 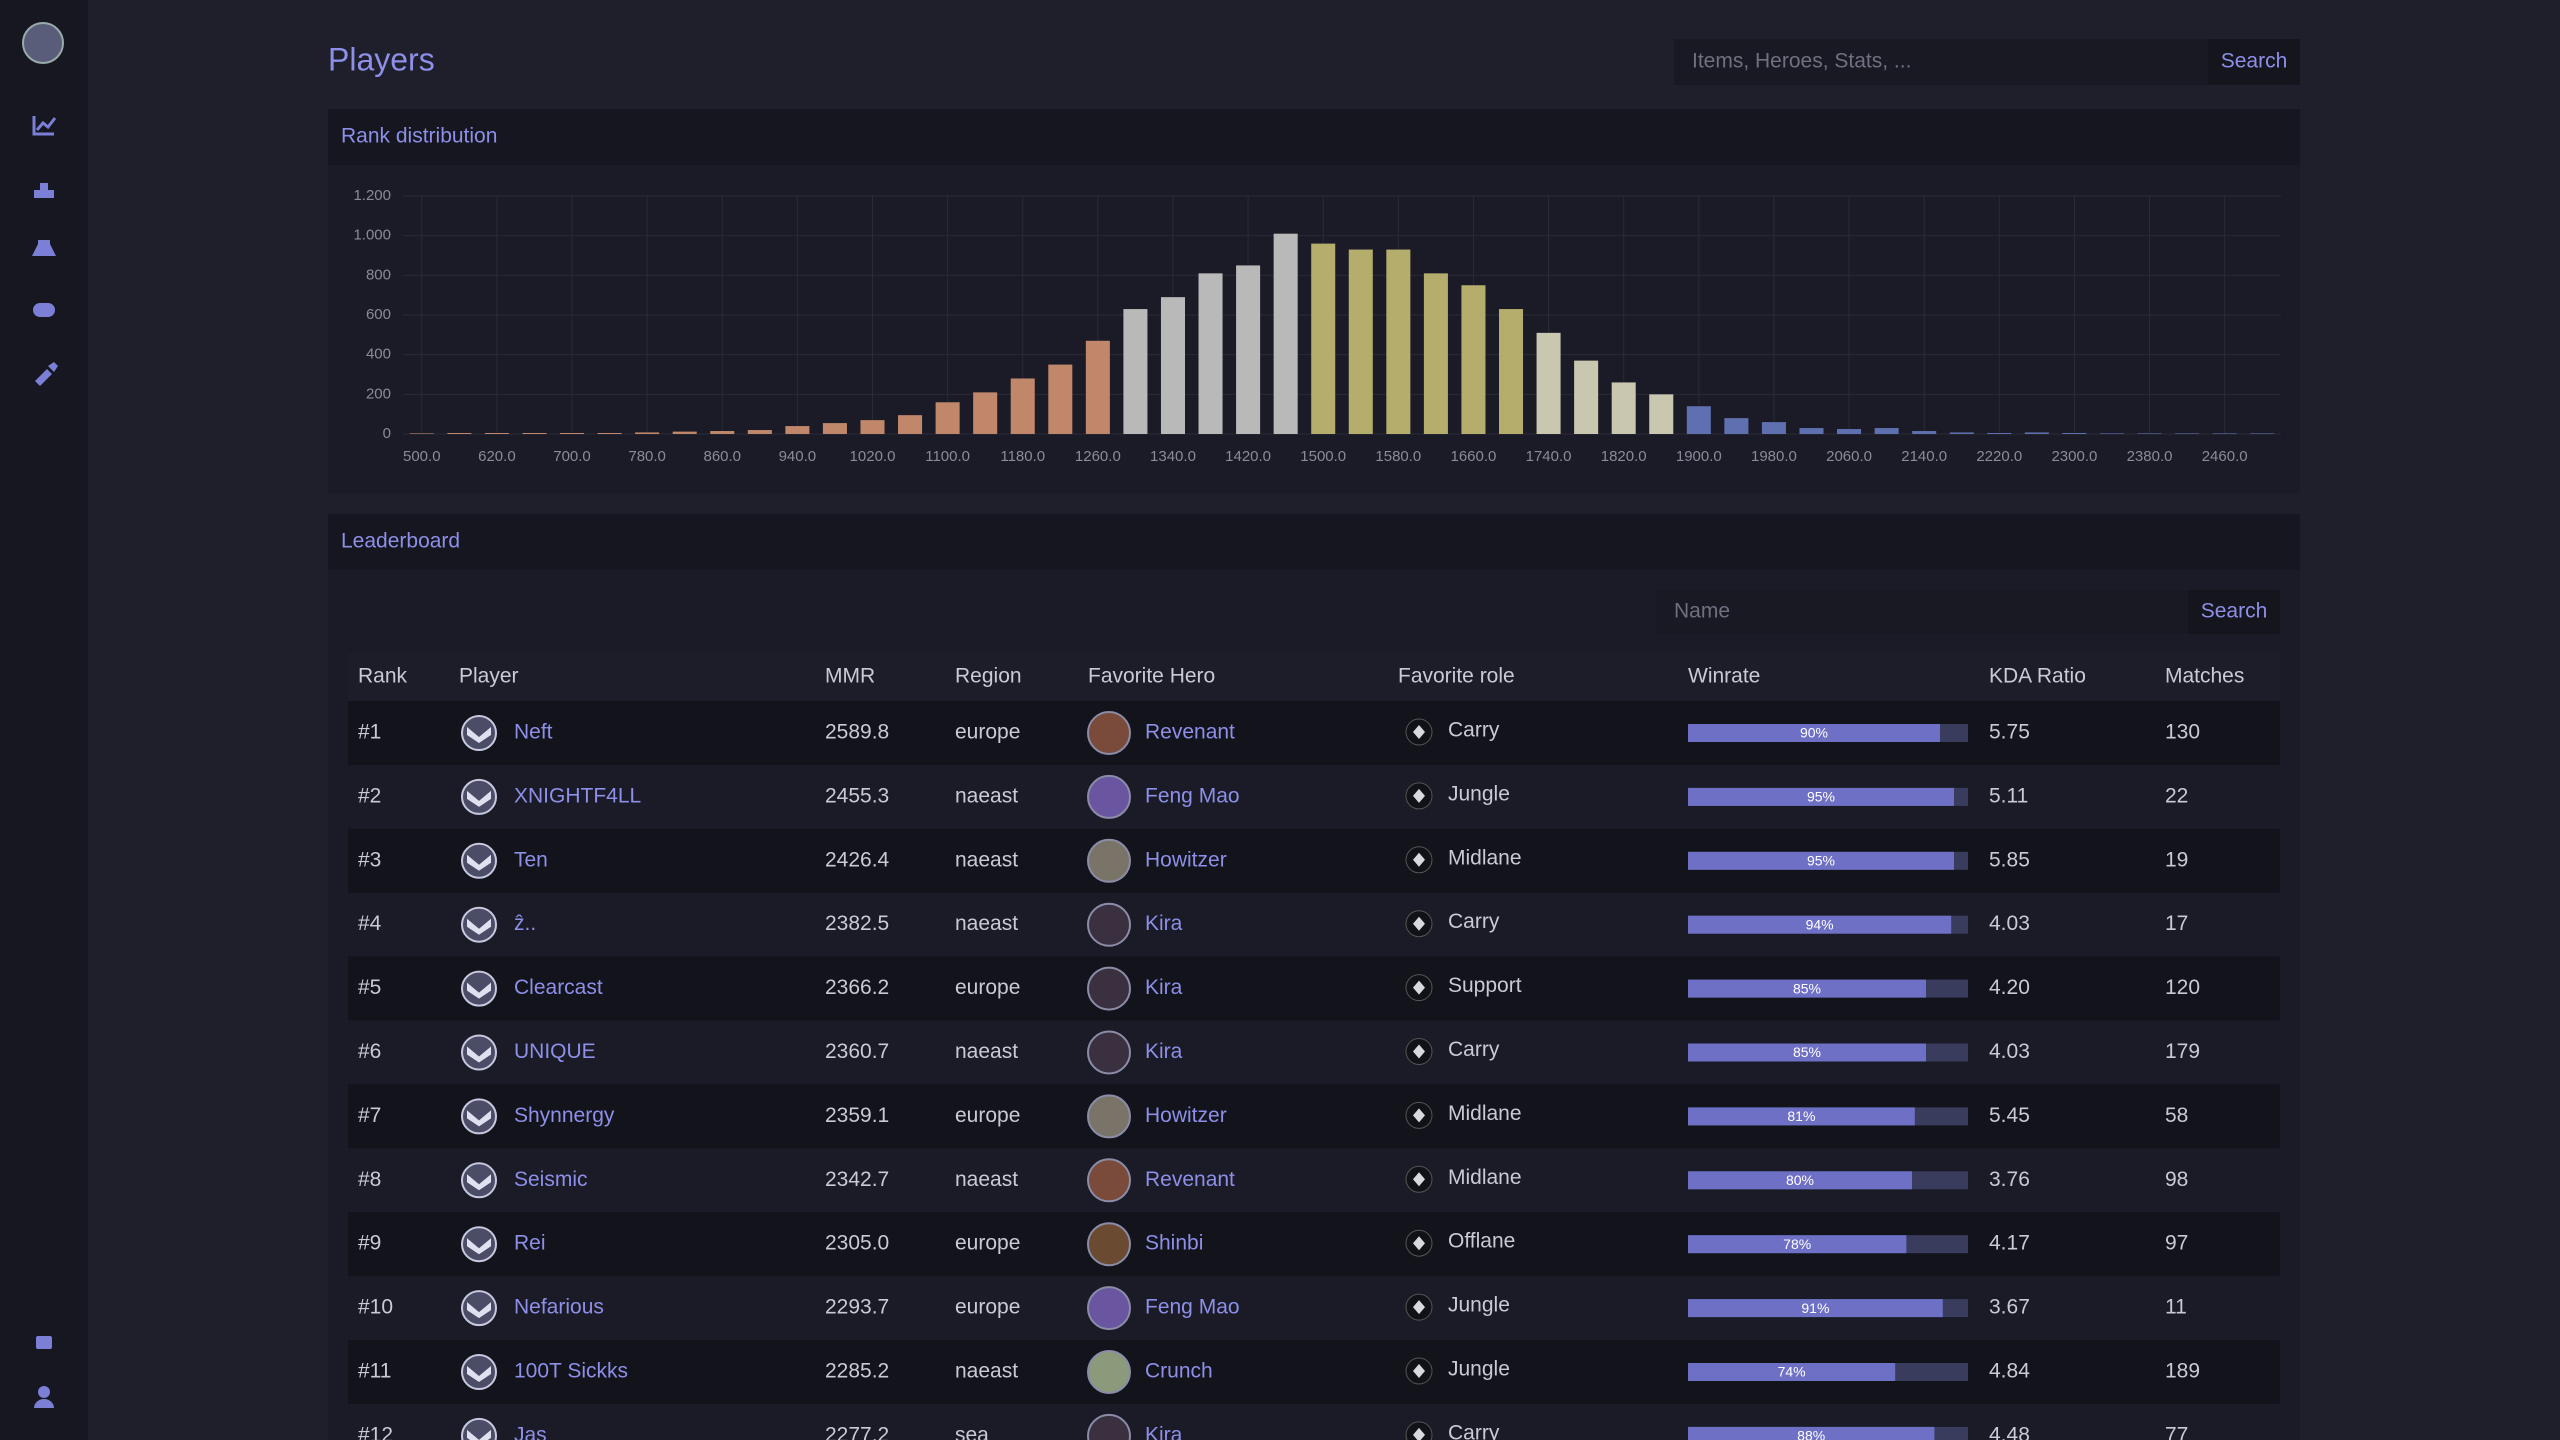 I want to click on logo, so click(x=43, y=43).